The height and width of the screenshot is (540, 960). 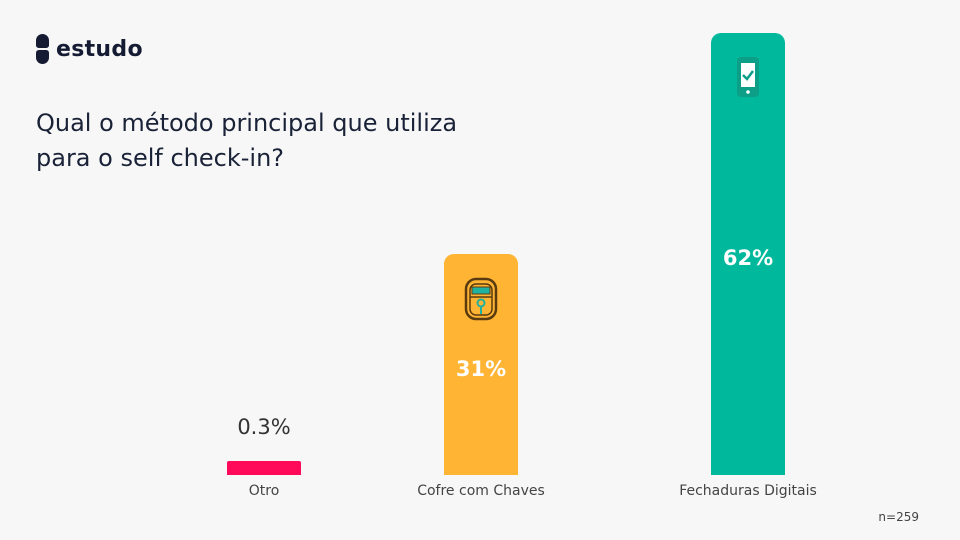 I want to click on category-label: Fechaduras Digitais, so click(x=748, y=491).